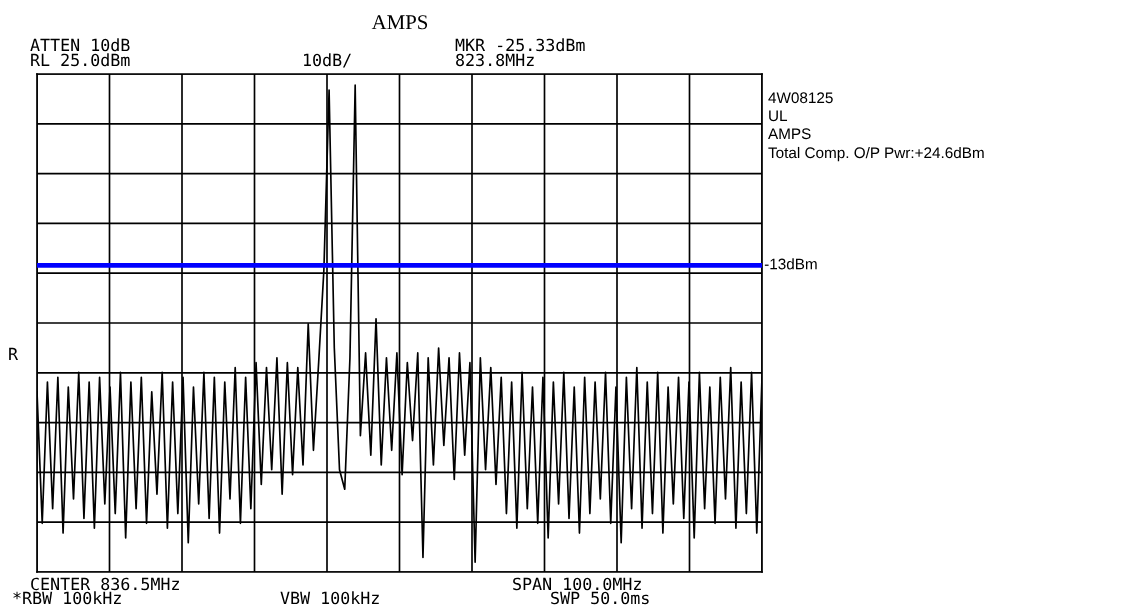  What do you see at coordinates (600, 598) in the screenshot?
I see `text: SWP 50.0ms` at bounding box center [600, 598].